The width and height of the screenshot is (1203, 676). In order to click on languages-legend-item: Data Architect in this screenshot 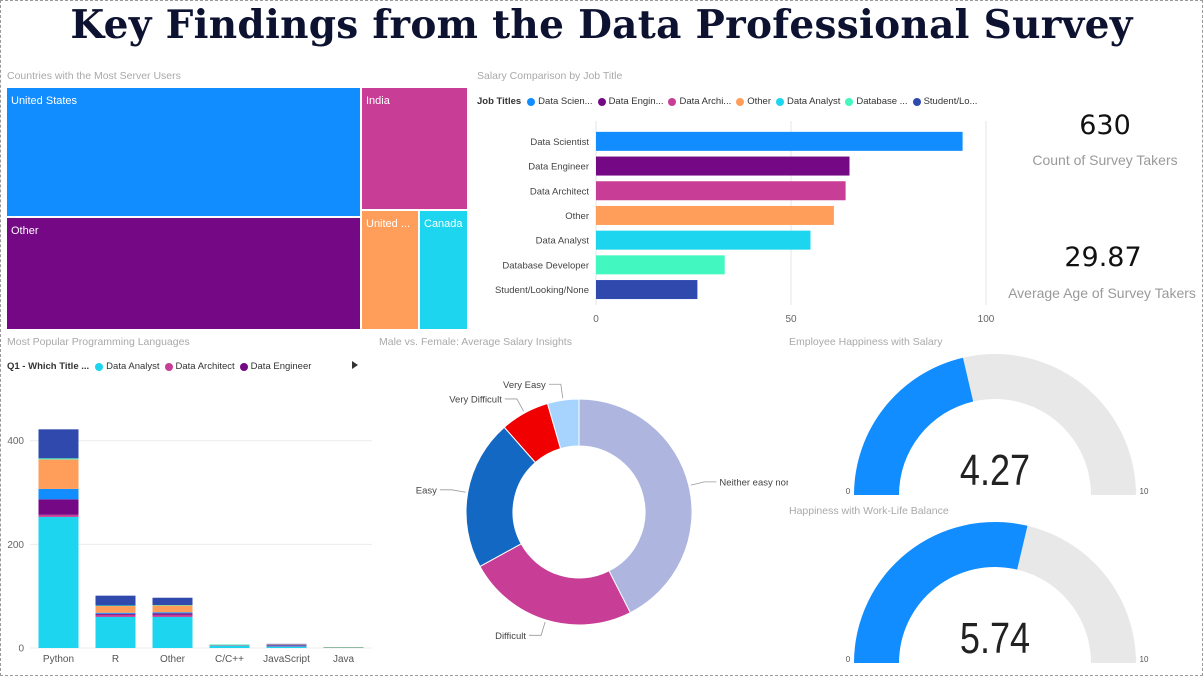, I will do `click(199, 366)`.